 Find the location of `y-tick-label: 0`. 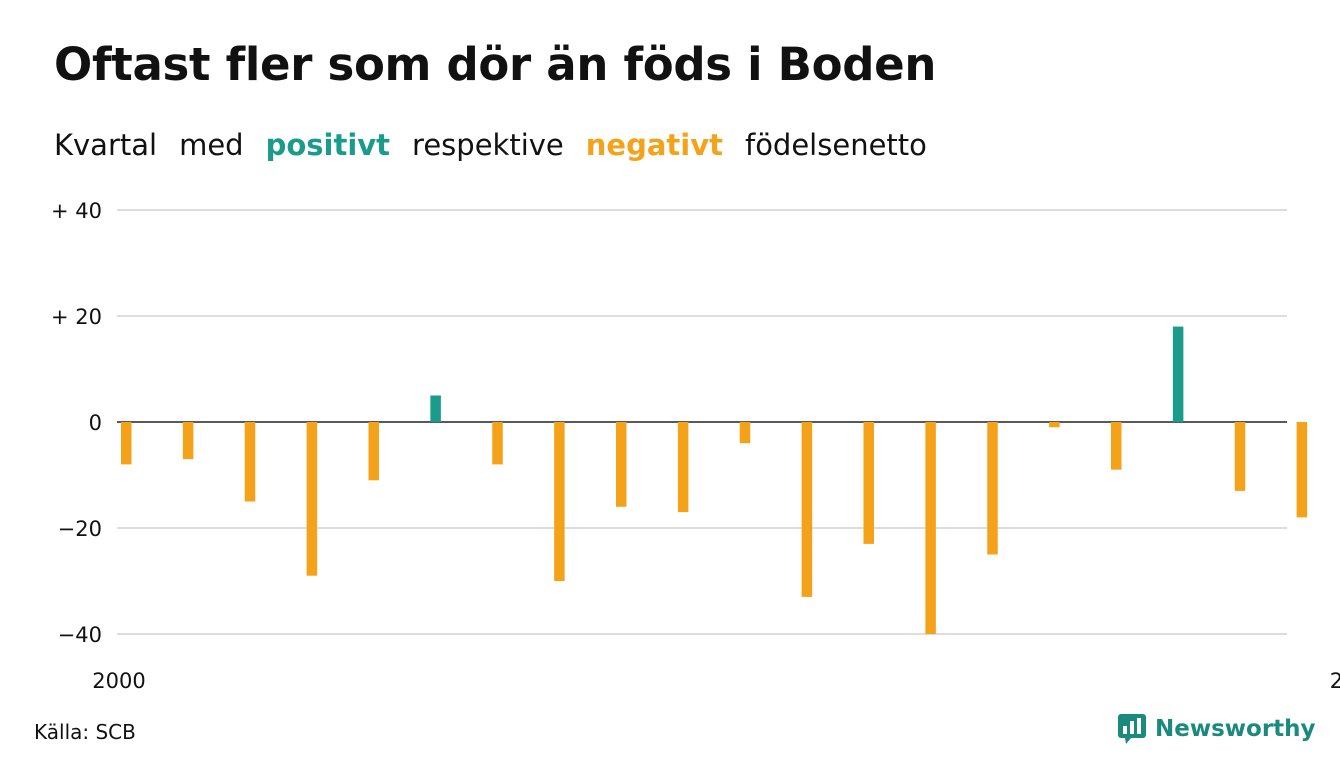

y-tick-label: 0 is located at coordinates (95, 423).